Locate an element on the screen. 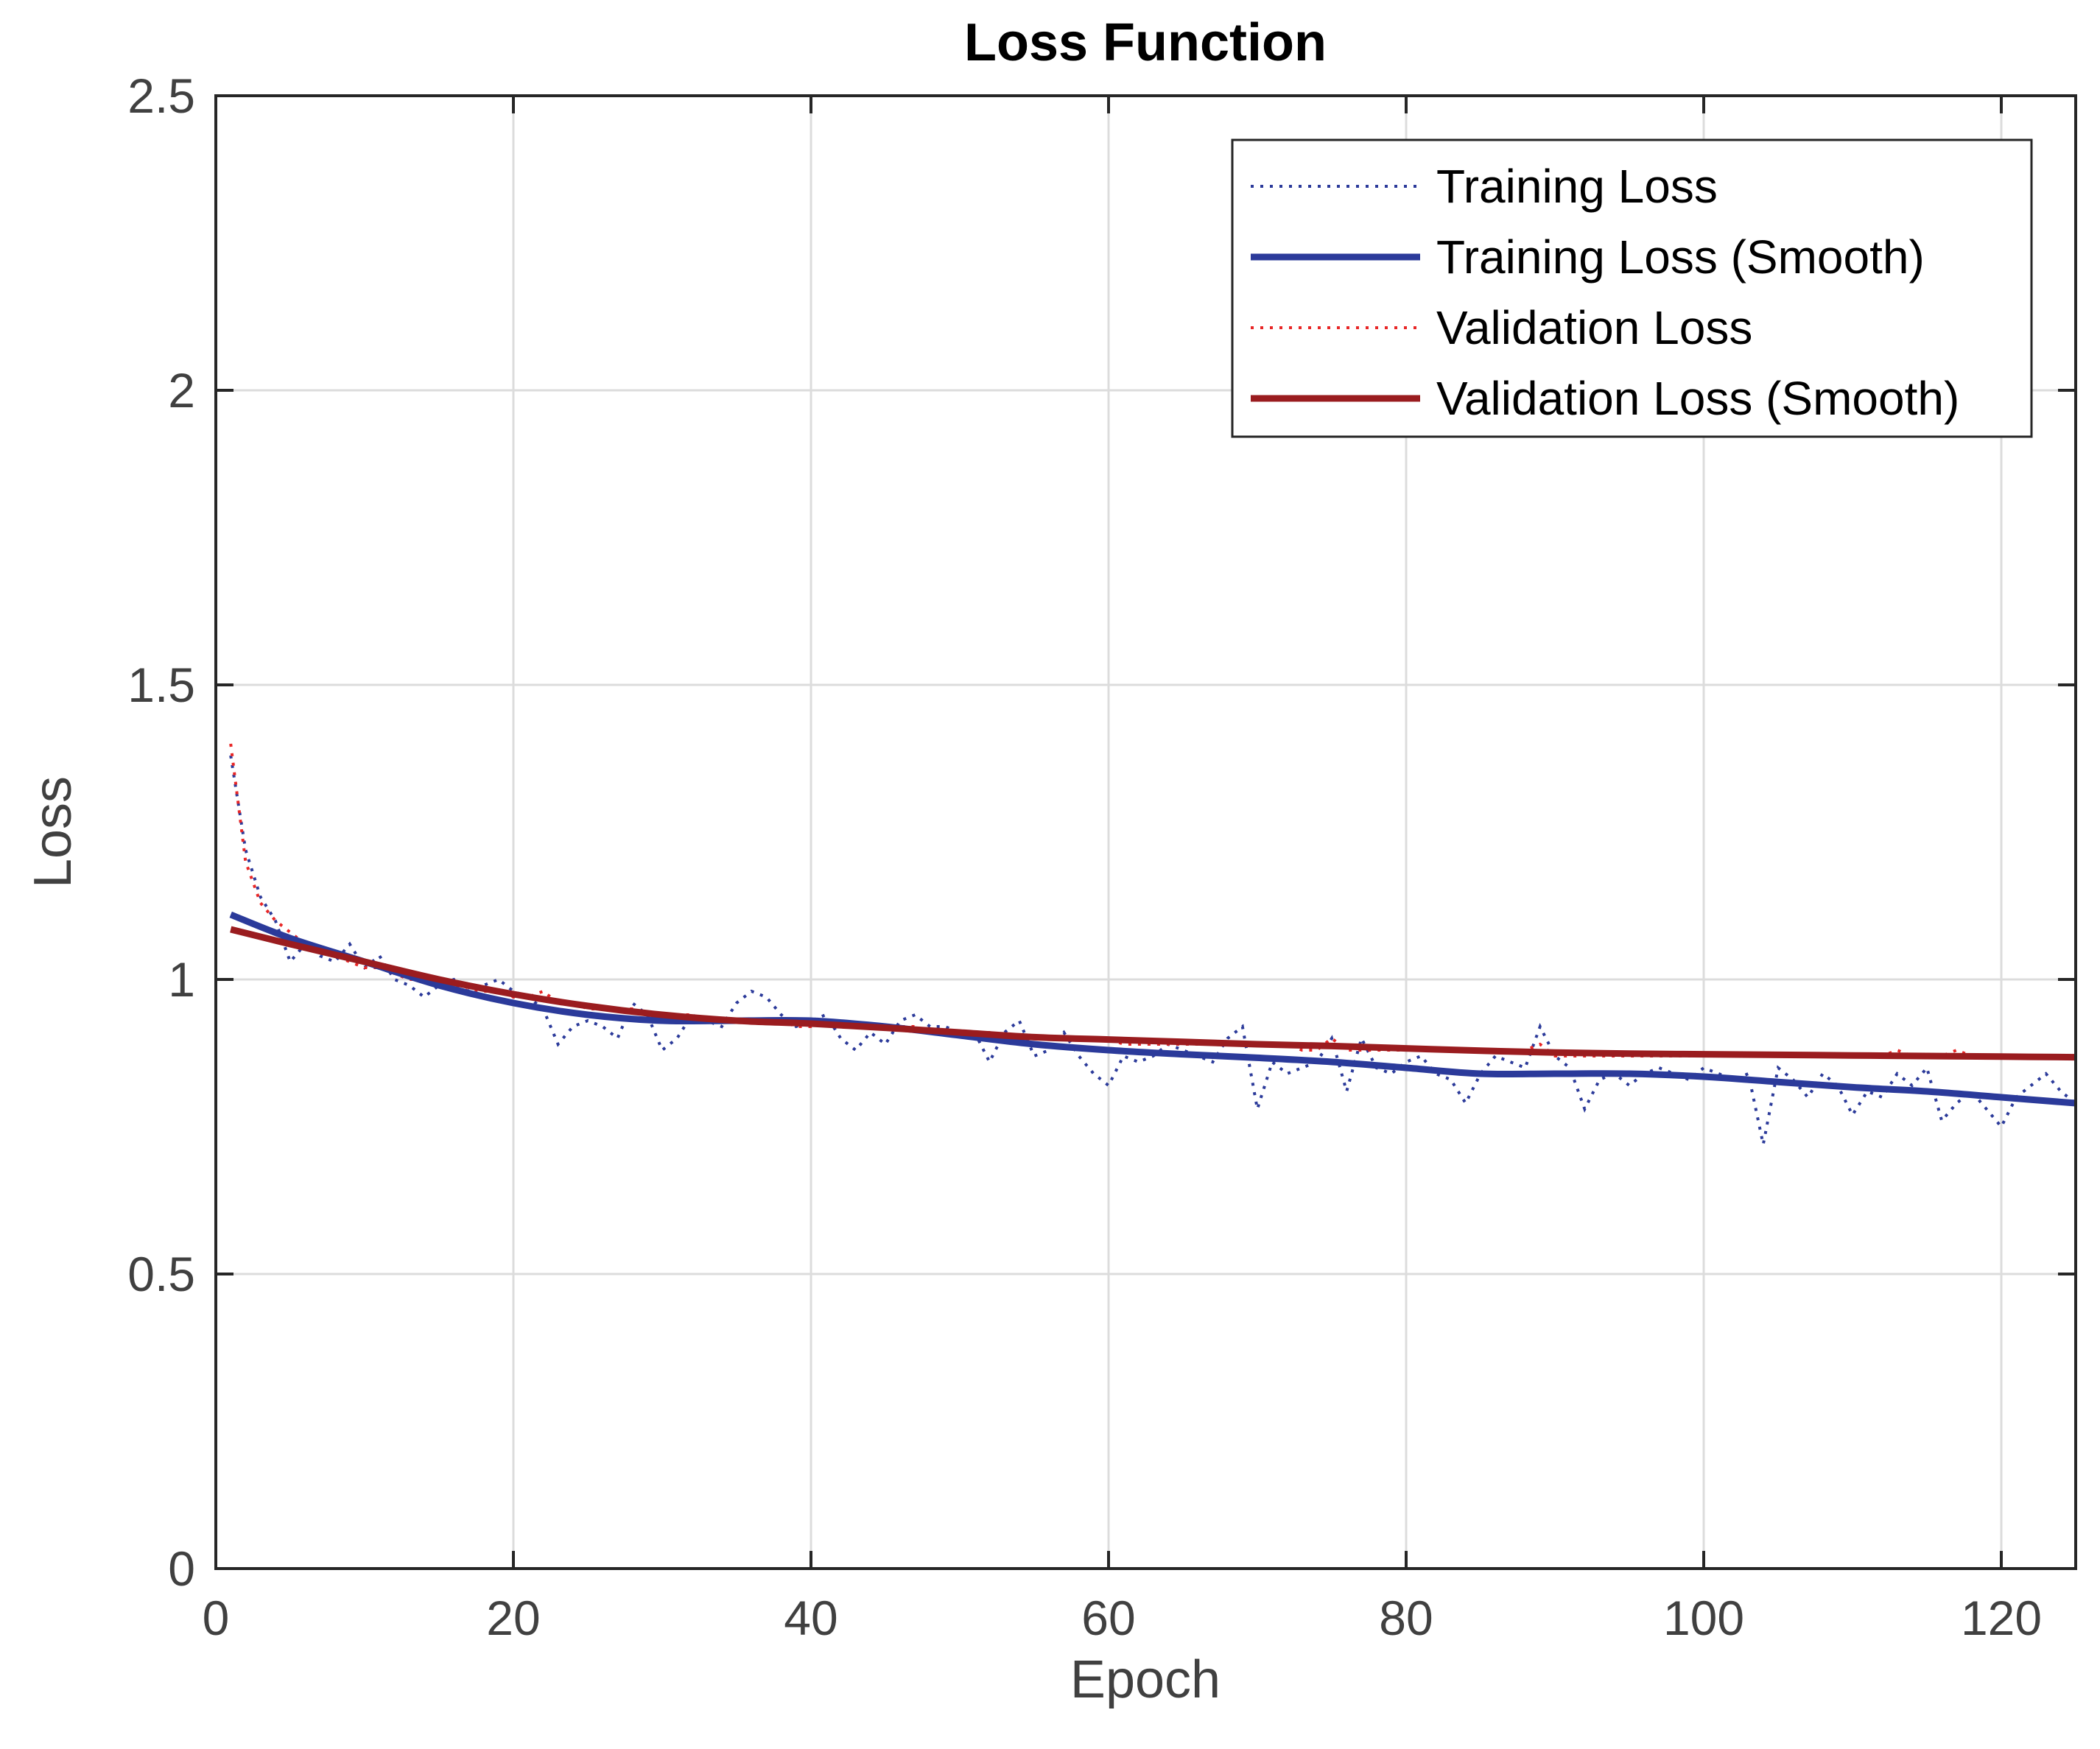 Image resolution: width=2100 pixels, height=1749 pixels. x-tick-label: 120 is located at coordinates (2002, 1618).